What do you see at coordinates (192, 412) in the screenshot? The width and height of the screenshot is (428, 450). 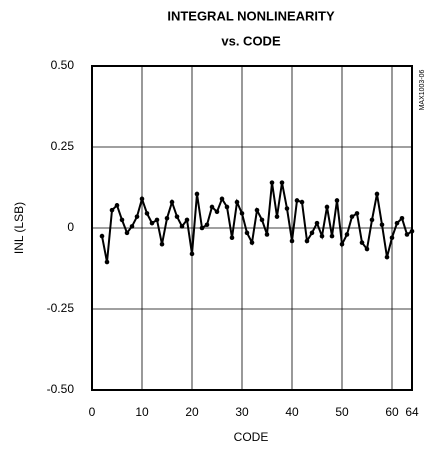 I see `x-tick-label: 20` at bounding box center [192, 412].